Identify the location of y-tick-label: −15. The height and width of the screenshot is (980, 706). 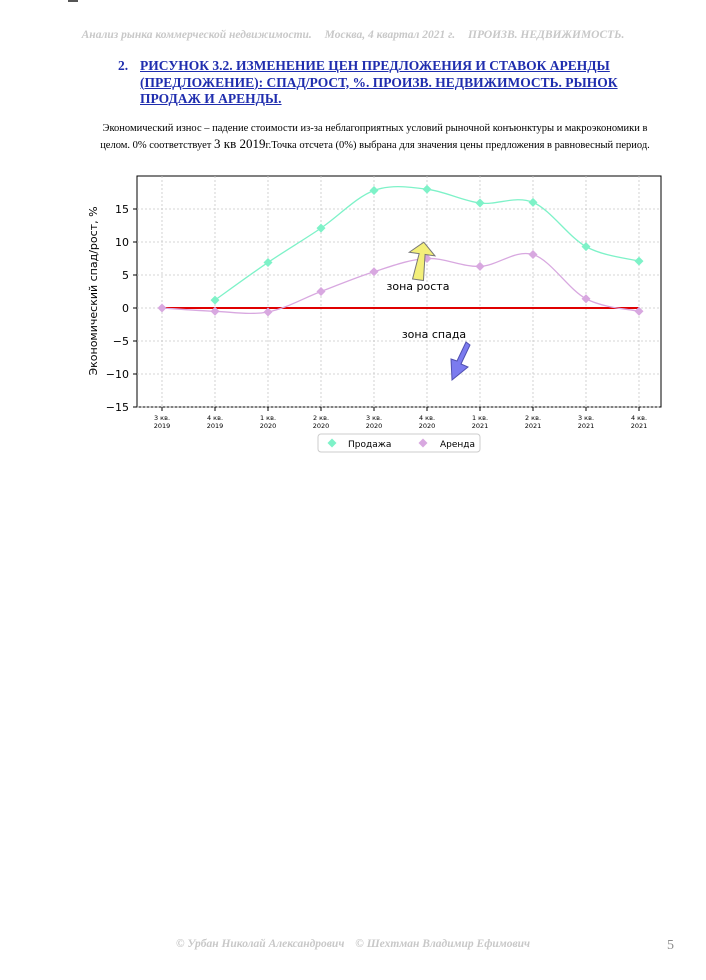
(117, 407).